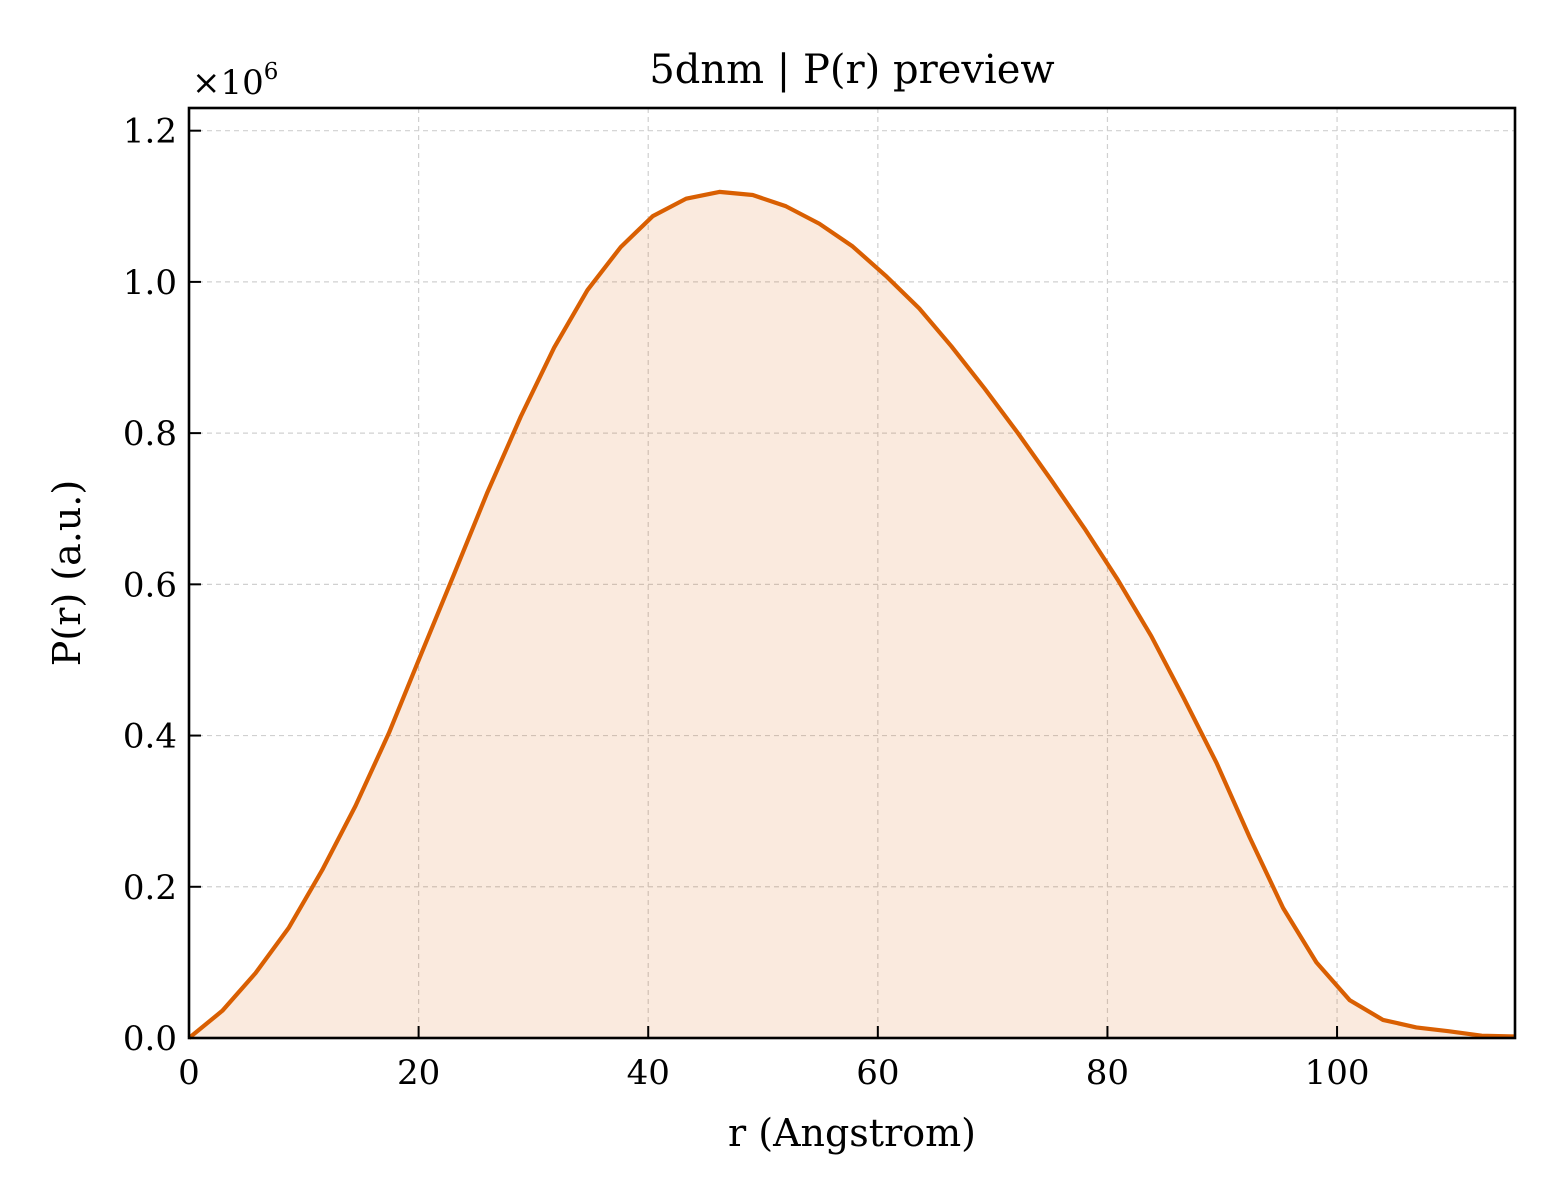 The width and height of the screenshot is (1560, 1200). What do you see at coordinates (228, 83) in the screenshot?
I see `y-offset-base: ×10` at bounding box center [228, 83].